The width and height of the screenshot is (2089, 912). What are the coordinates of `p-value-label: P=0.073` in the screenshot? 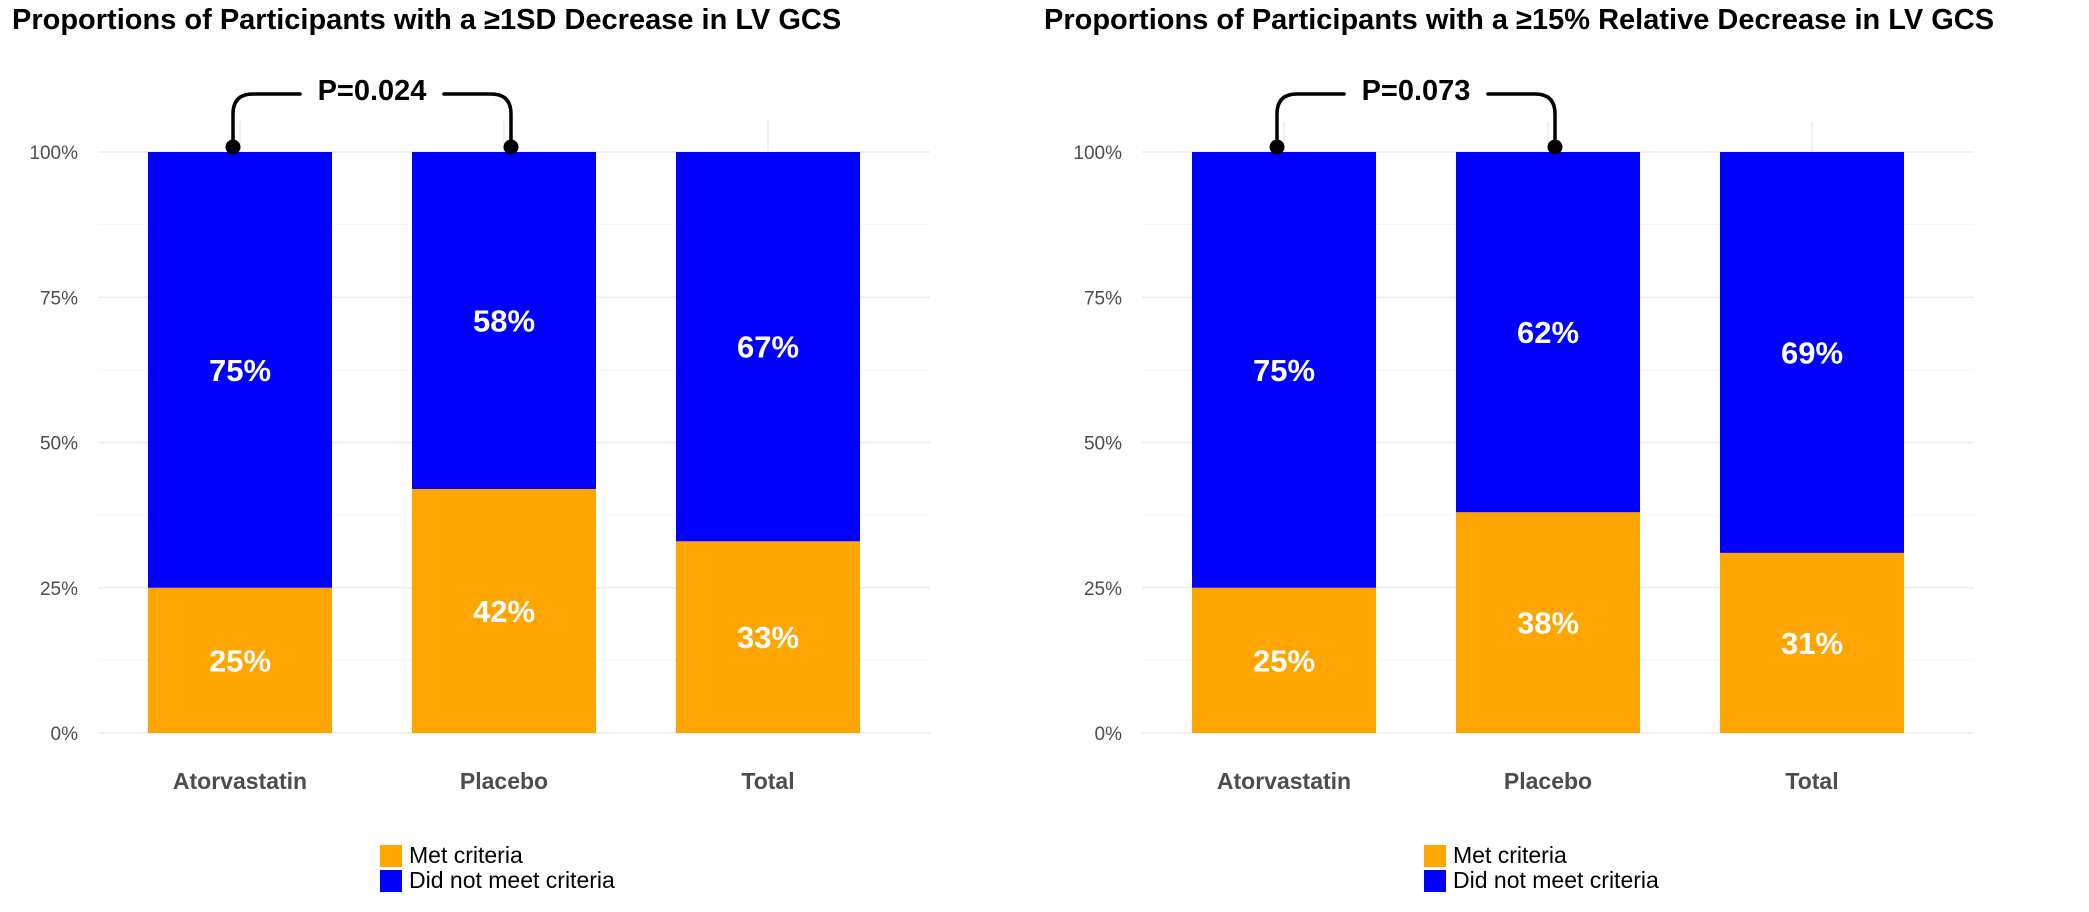 It's located at (1416, 91).